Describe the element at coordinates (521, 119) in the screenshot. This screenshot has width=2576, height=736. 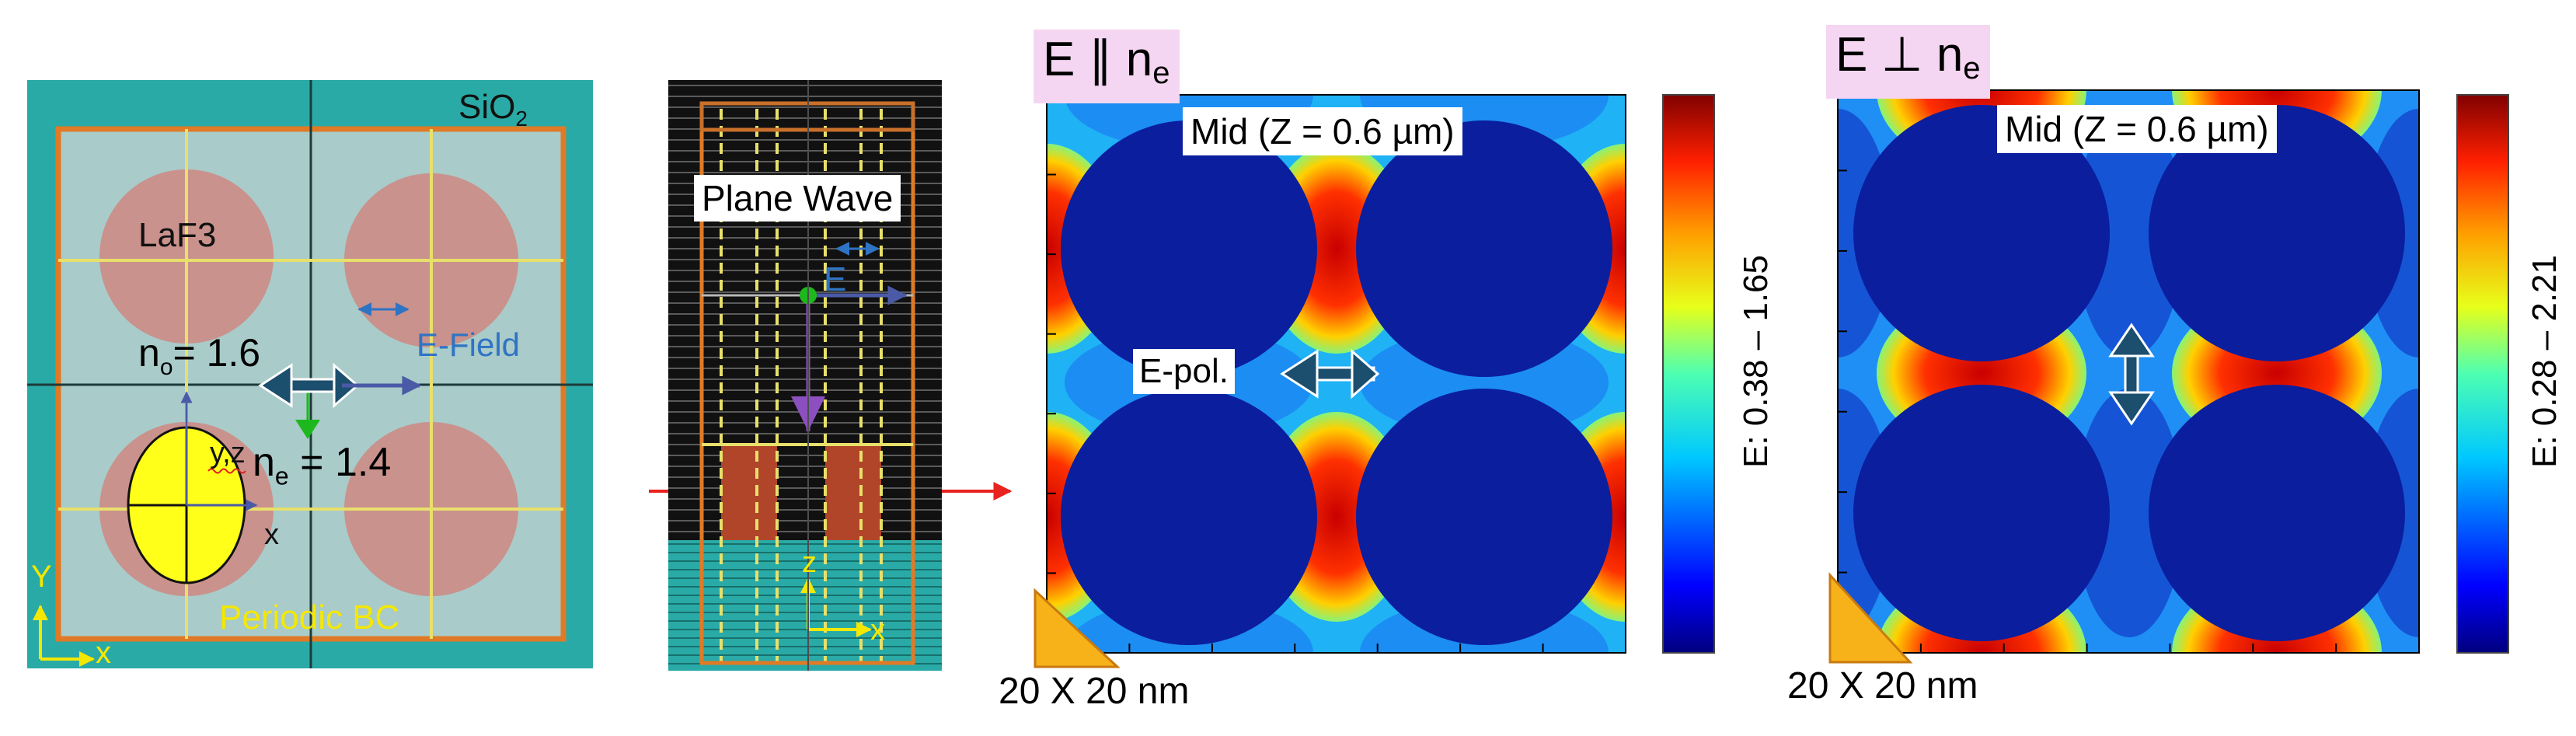
I see `sio2-subscript: 2` at that location.